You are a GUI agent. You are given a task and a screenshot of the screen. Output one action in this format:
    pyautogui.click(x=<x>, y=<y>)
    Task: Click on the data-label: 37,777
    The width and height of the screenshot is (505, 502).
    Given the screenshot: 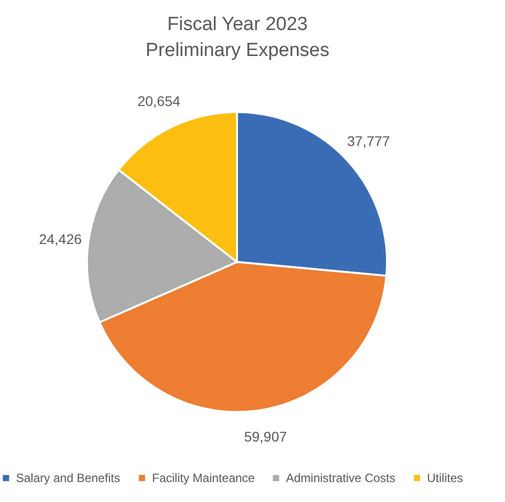 What is the action you would take?
    pyautogui.click(x=368, y=141)
    